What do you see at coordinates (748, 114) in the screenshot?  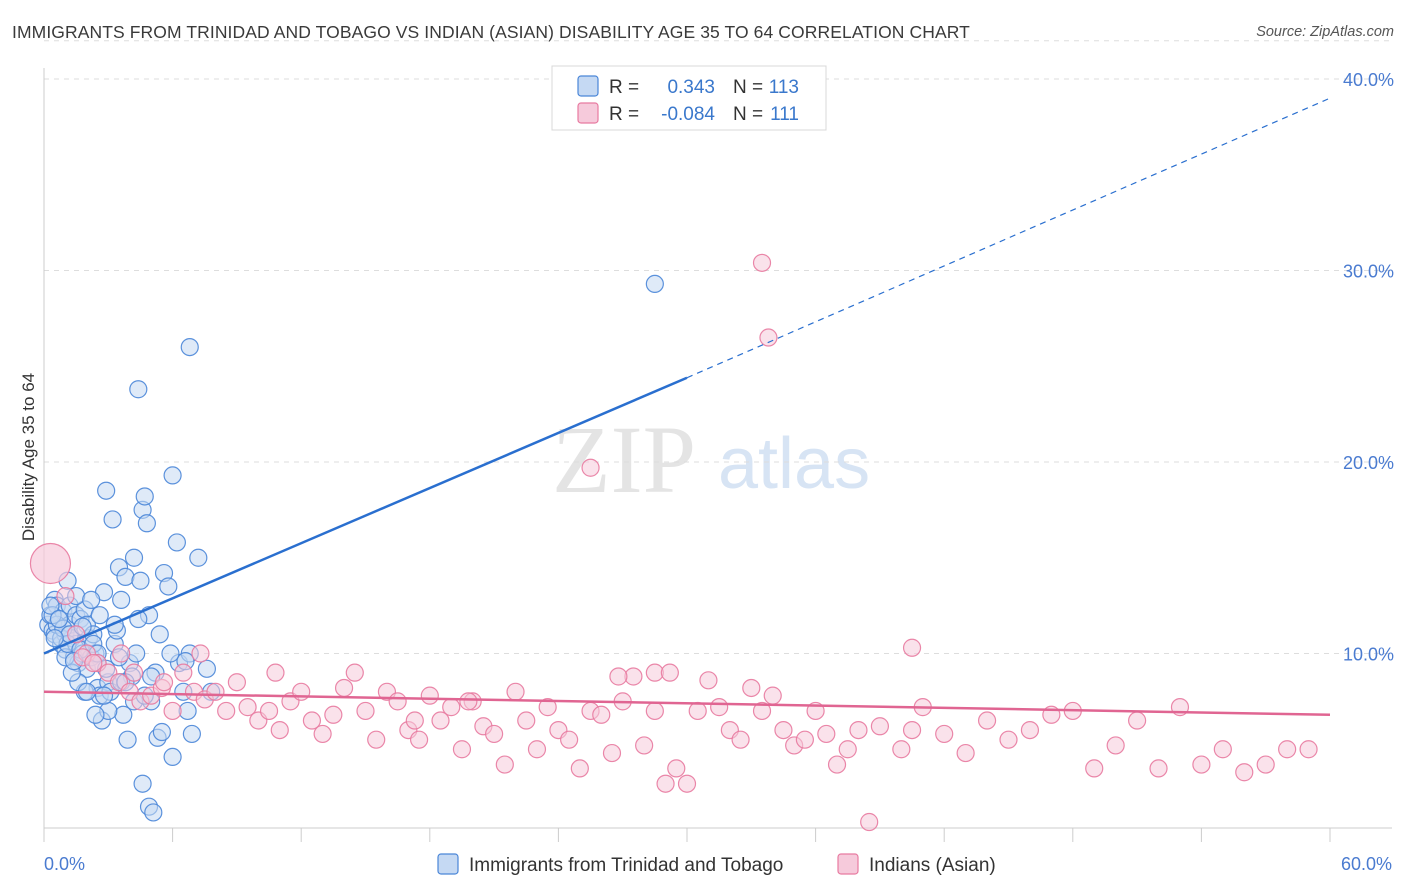 I see `legend-n-label-2: N =` at bounding box center [748, 114].